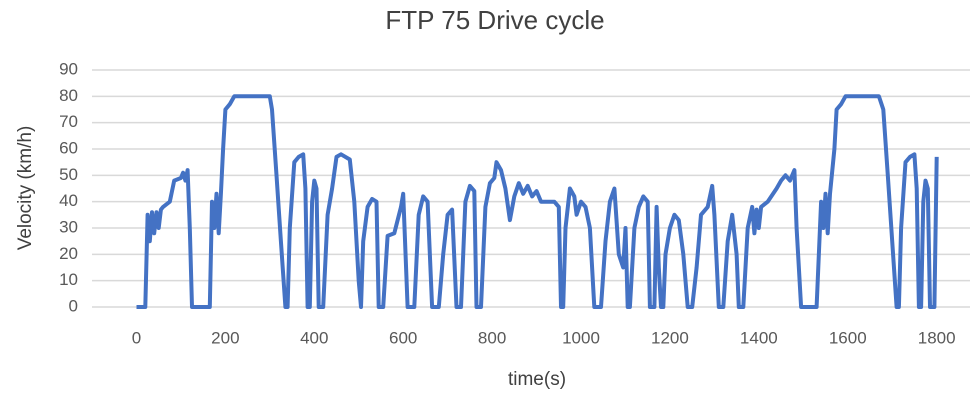 This screenshot has width=973, height=396. What do you see at coordinates (403, 337) in the screenshot?
I see `x-tick-label: 600` at bounding box center [403, 337].